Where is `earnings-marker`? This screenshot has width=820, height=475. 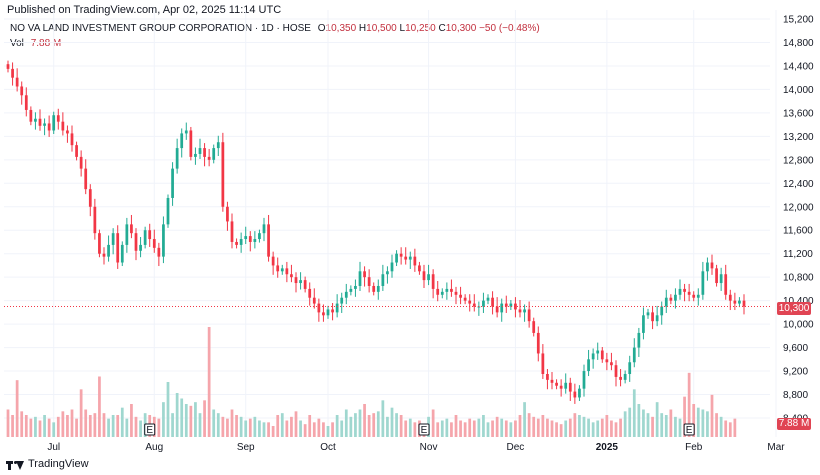
earnings-marker is located at coordinates (689, 429).